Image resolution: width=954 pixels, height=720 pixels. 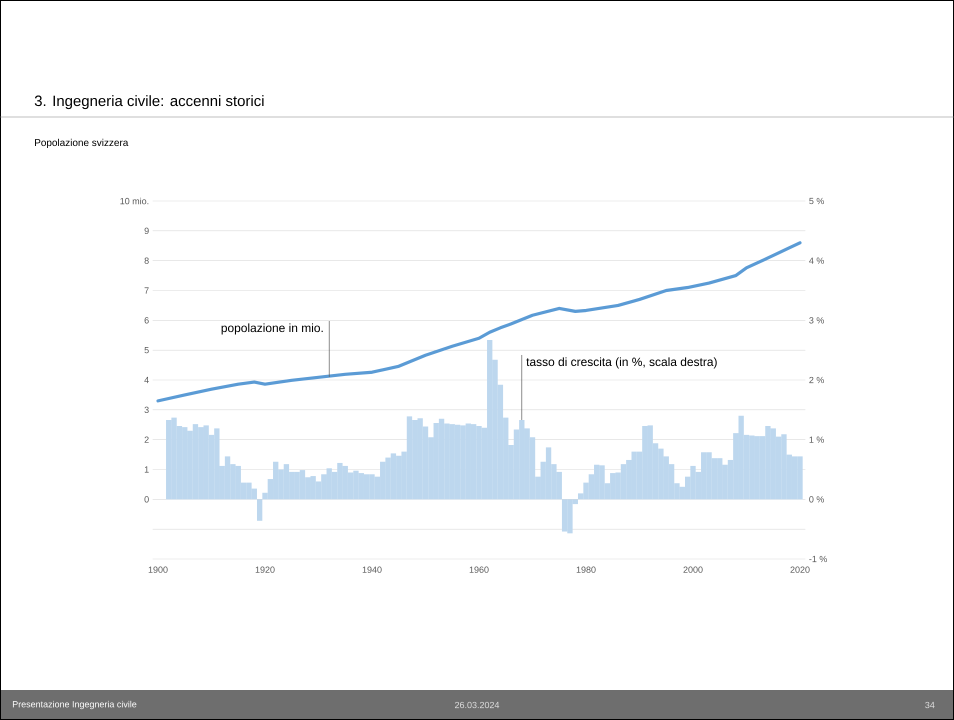 I want to click on chart-title: 3. Ingegneria civile: accenni storici, so click(x=149, y=102).